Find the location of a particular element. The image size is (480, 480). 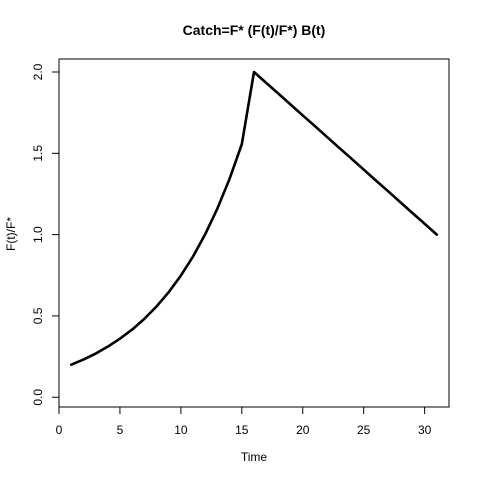

x-axis-label: Time is located at coordinates (254, 457).